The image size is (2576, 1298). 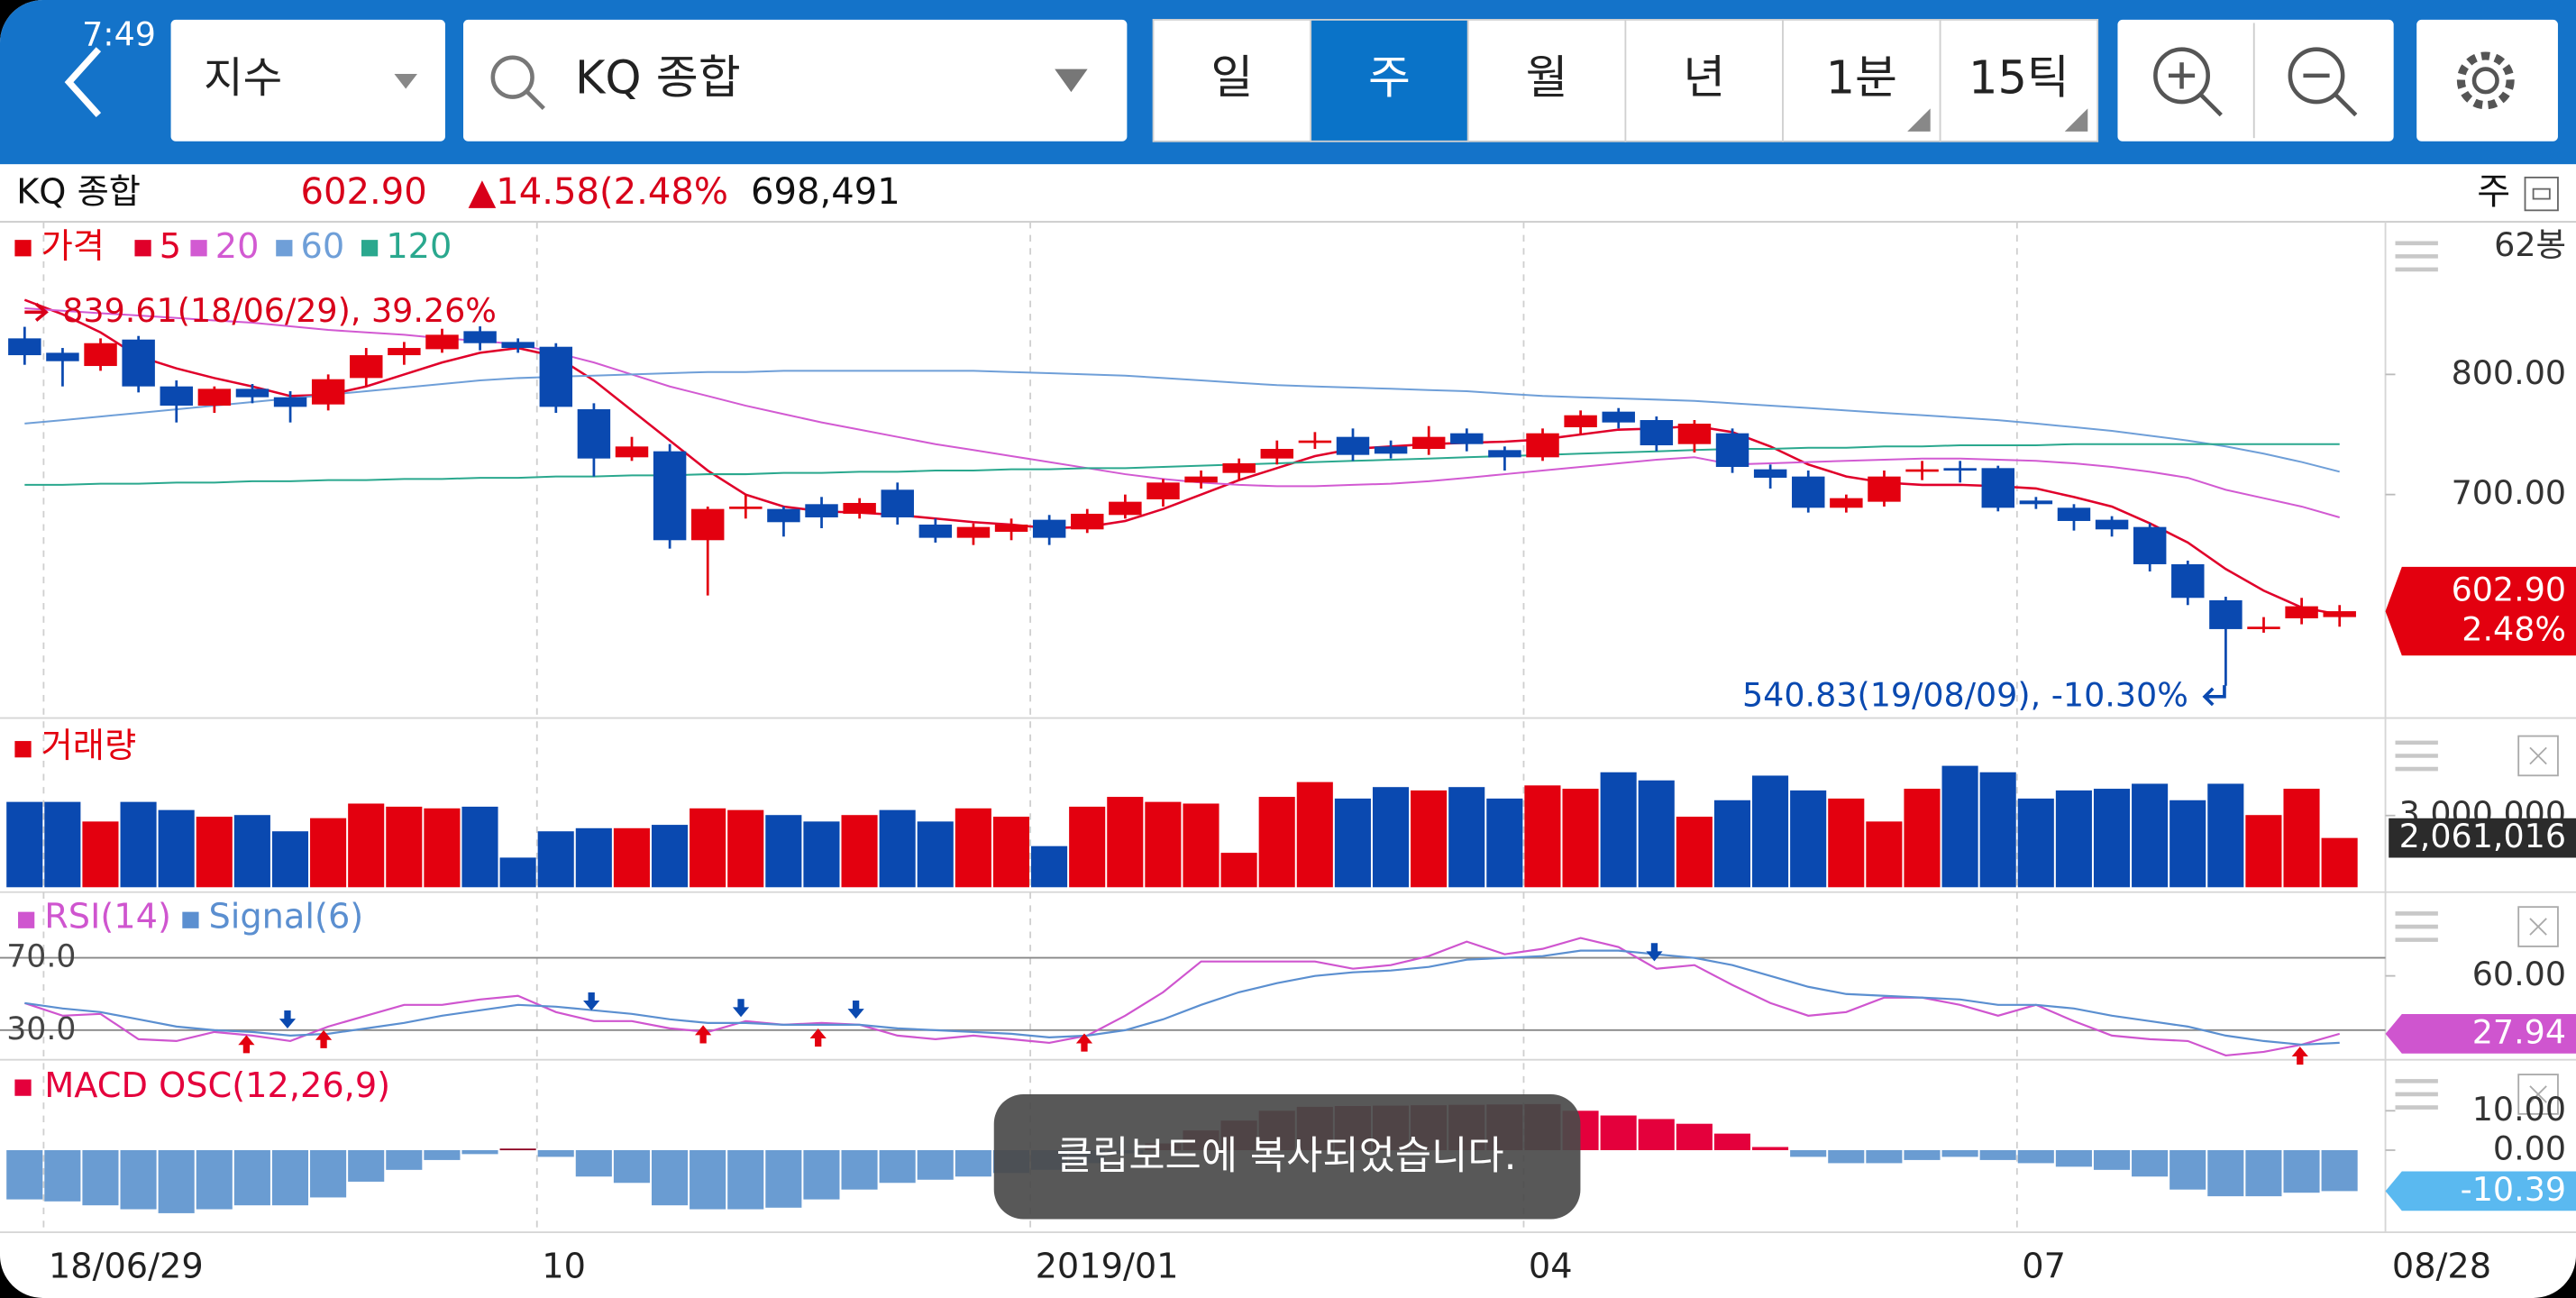 What do you see at coordinates (598, 192) in the screenshot?
I see `quote-change: ▲14.58(2.48%` at bounding box center [598, 192].